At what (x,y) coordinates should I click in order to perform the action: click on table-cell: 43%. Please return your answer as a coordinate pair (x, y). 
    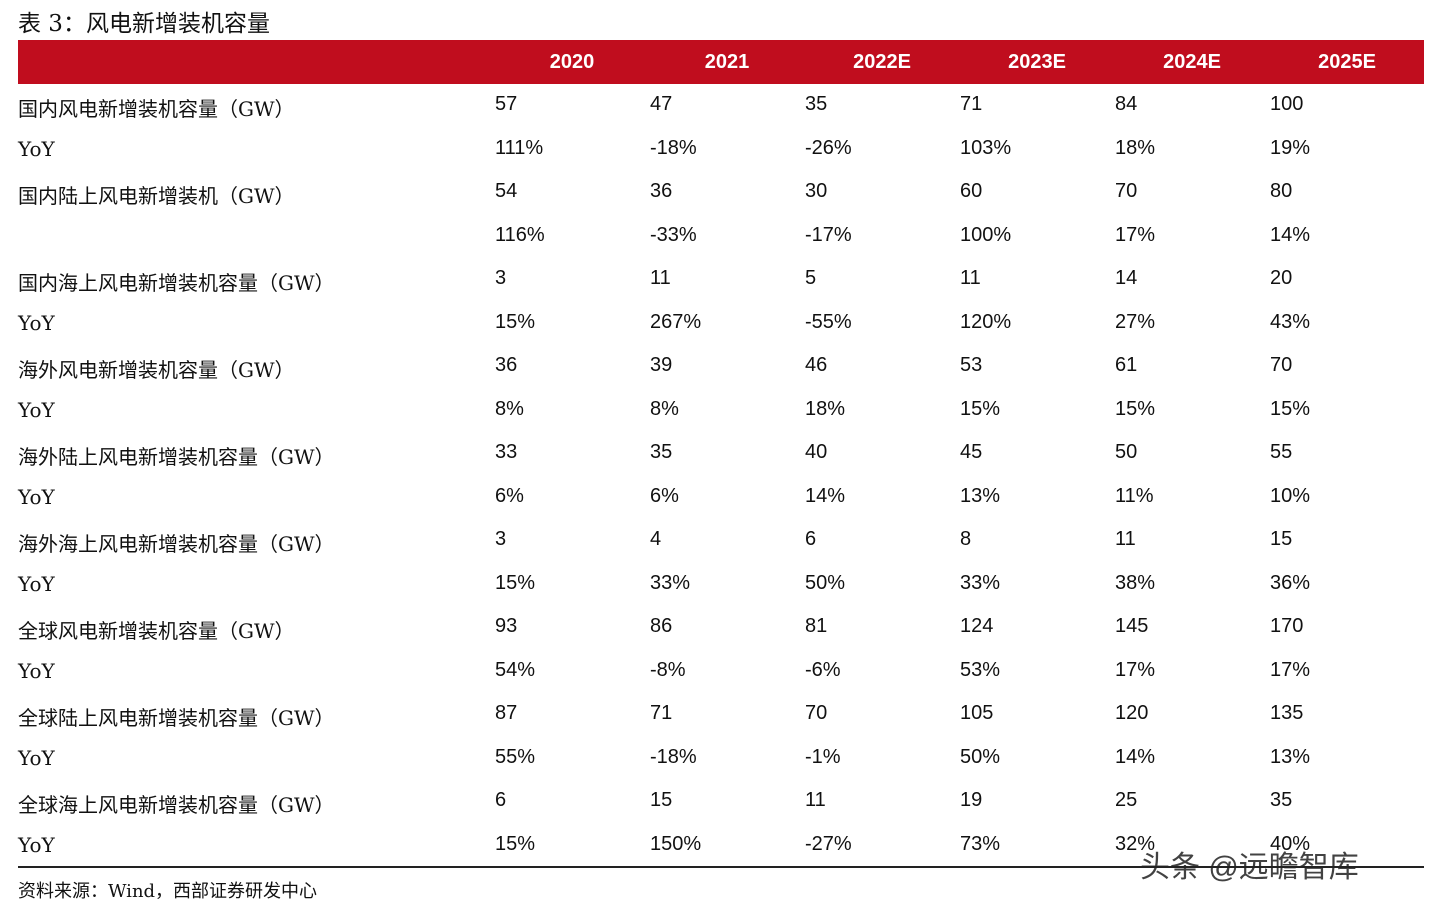
    Looking at the image, I should click on (1290, 321).